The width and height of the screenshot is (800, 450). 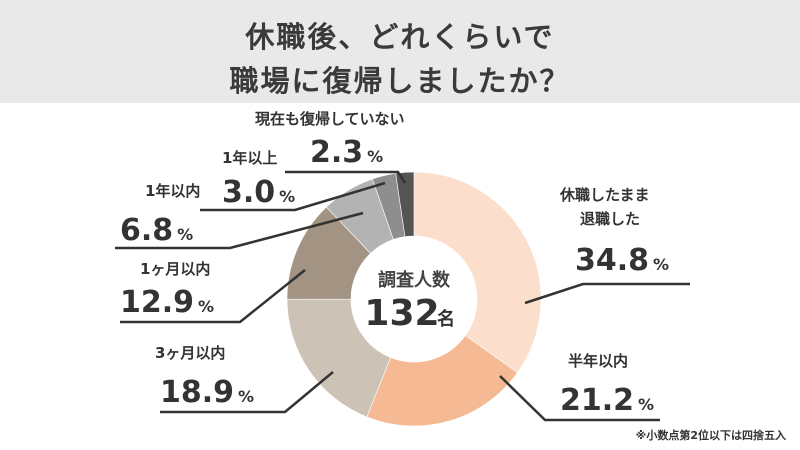 I want to click on slice-label-2: 3ヶ月以内, so click(x=190, y=353).